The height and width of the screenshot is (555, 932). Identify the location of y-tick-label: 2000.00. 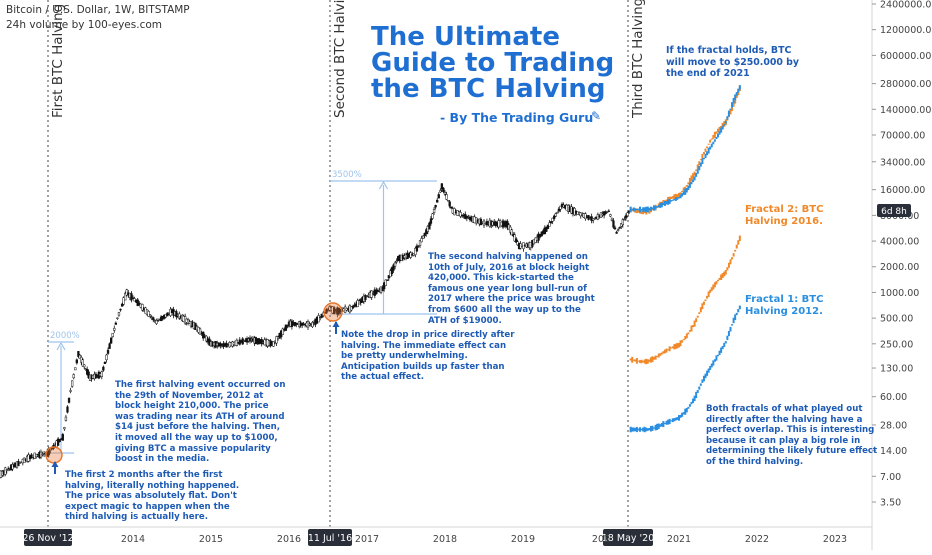
(899, 267).